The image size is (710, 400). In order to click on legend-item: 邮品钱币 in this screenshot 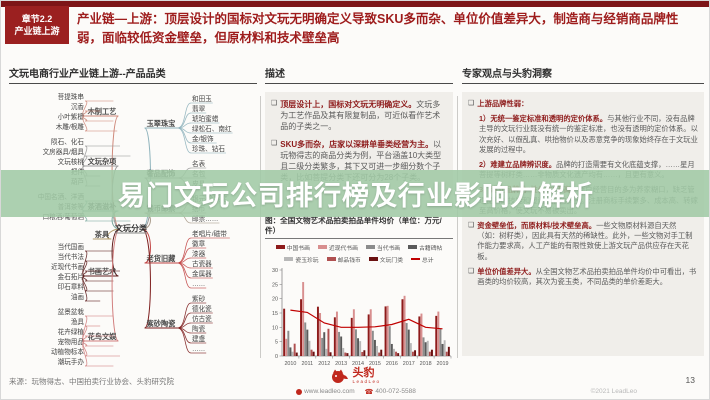, I will do `click(343, 259)`.